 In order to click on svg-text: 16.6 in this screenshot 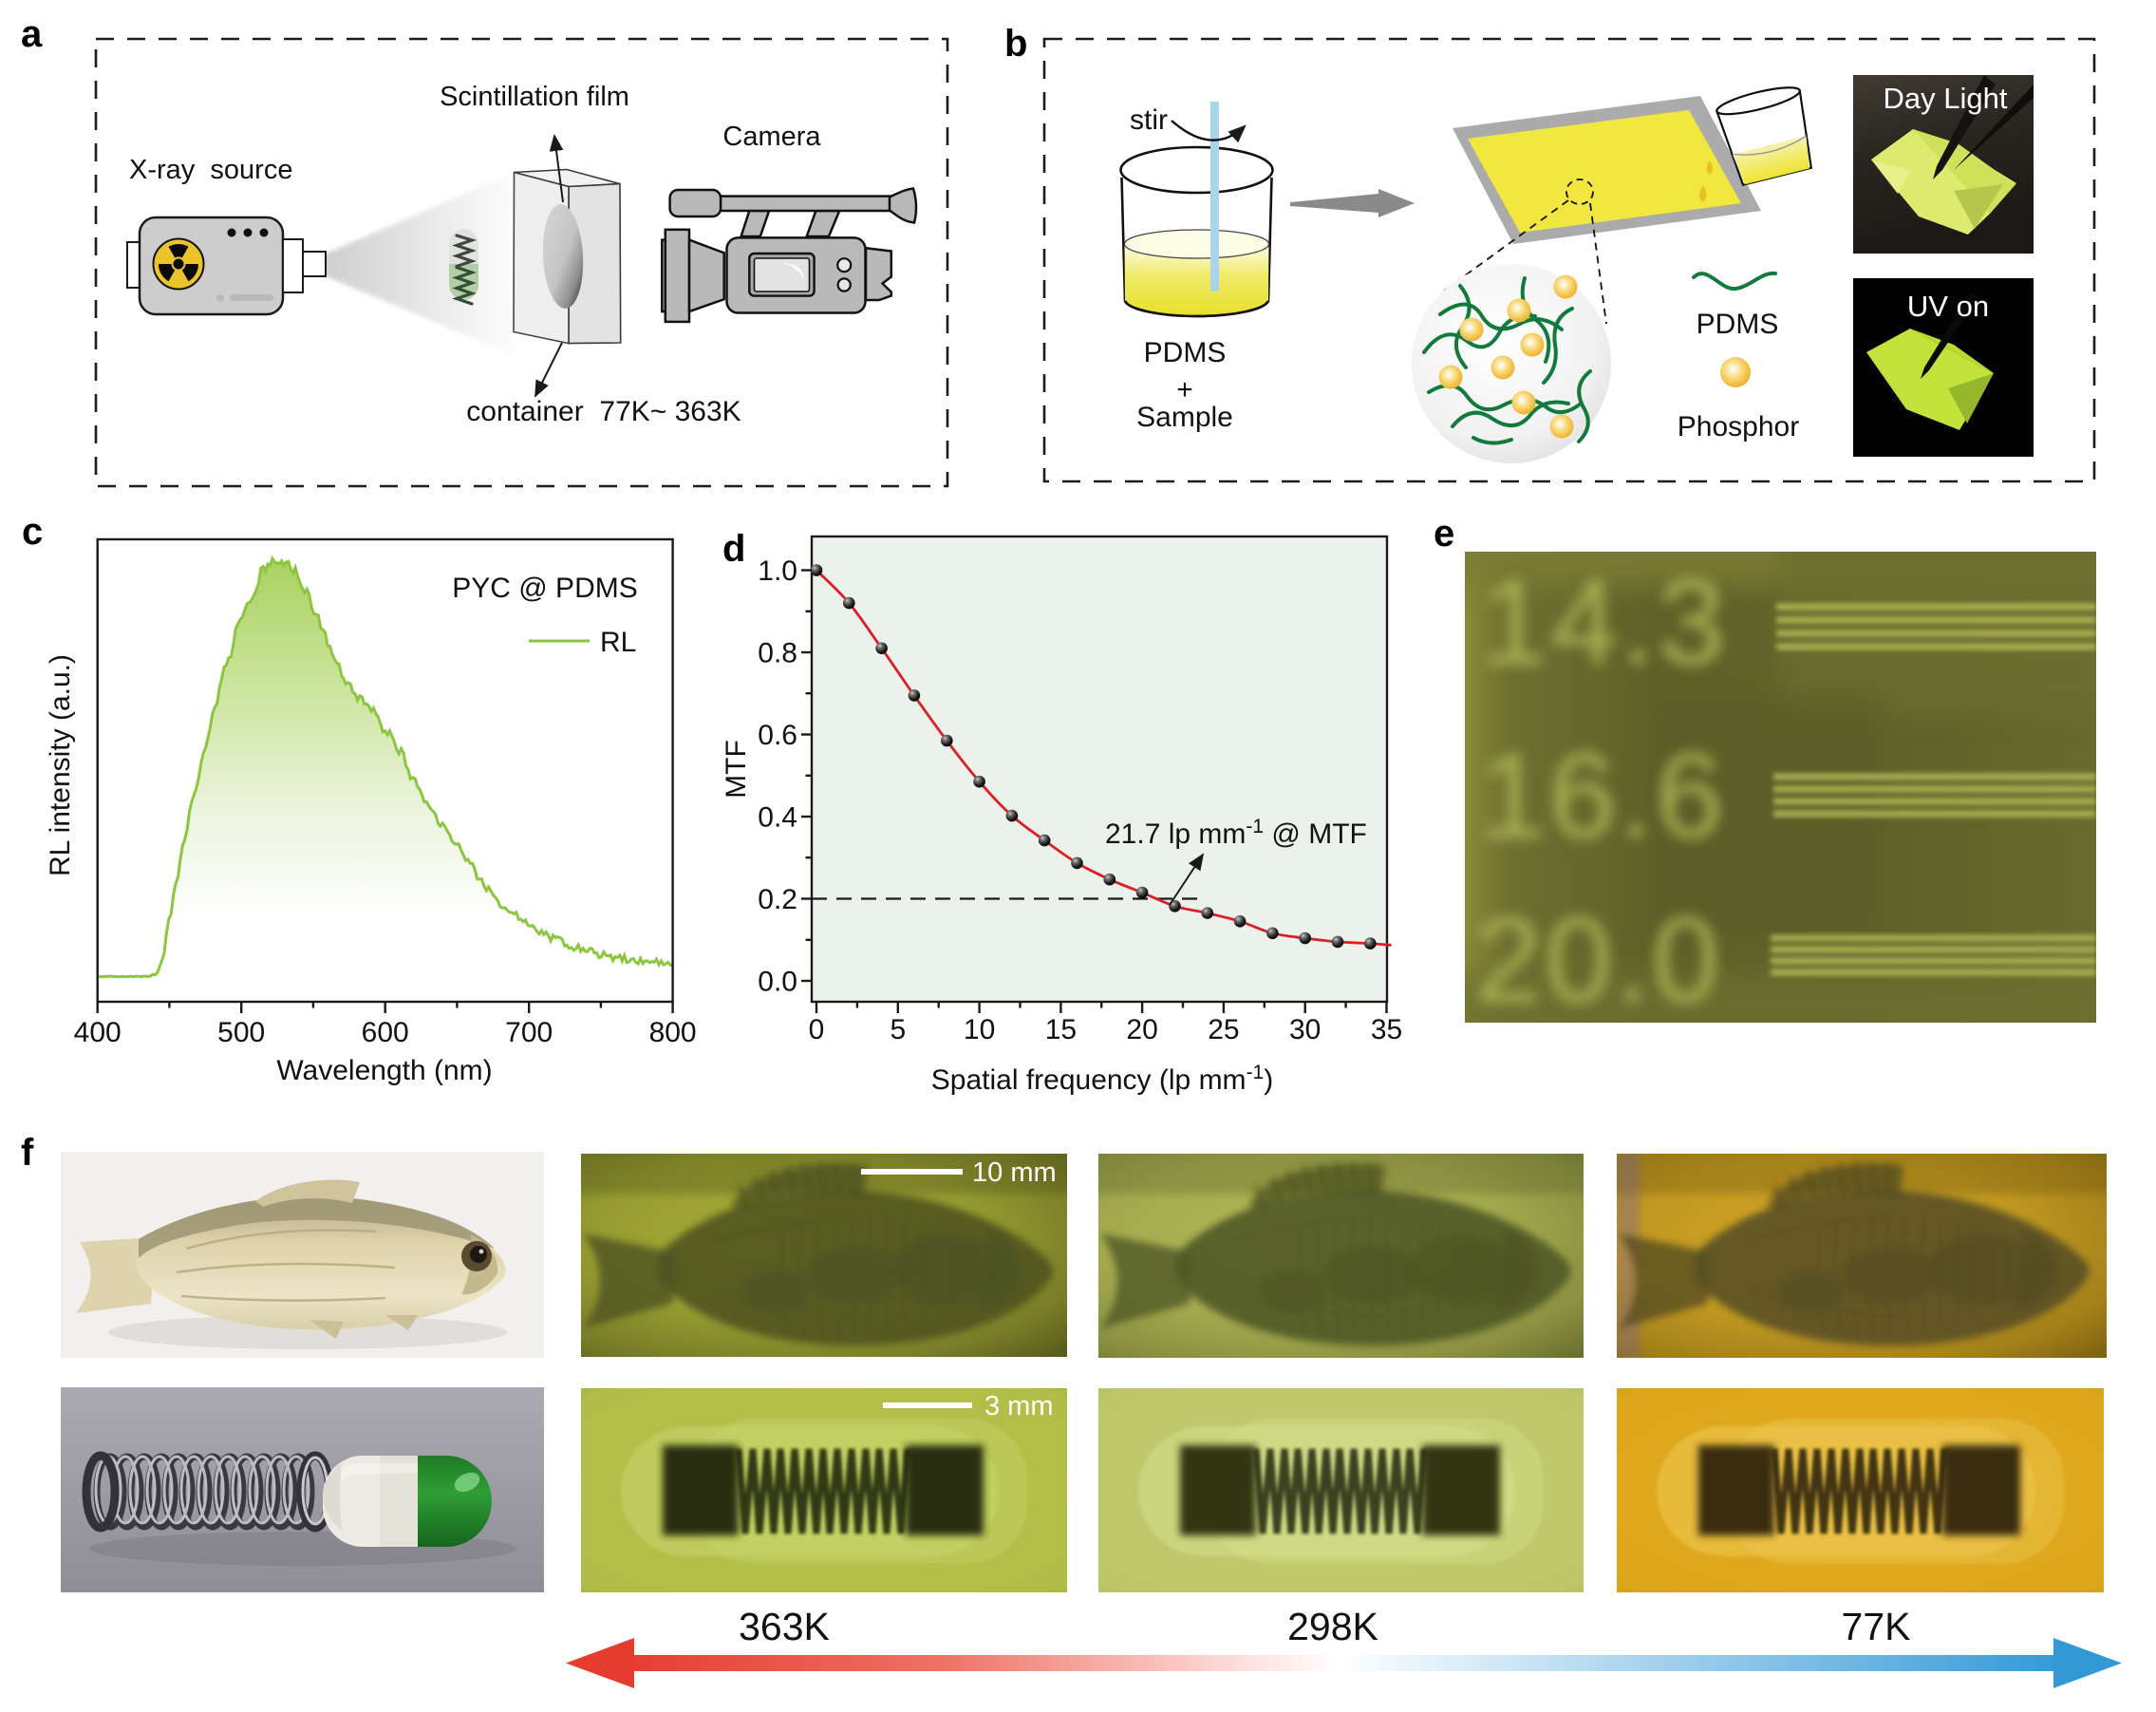, I will do `click(1602, 796)`.